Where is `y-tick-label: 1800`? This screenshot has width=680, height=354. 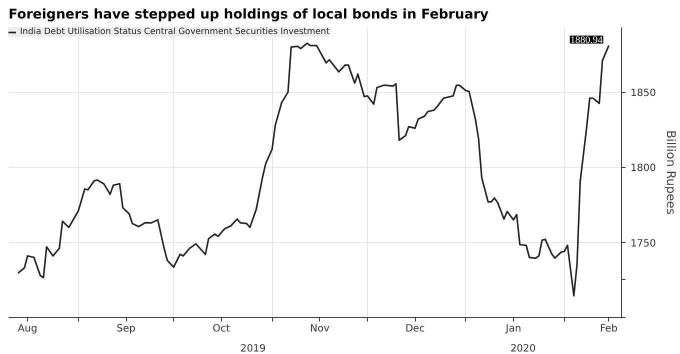
y-tick-label: 1800 is located at coordinates (643, 168).